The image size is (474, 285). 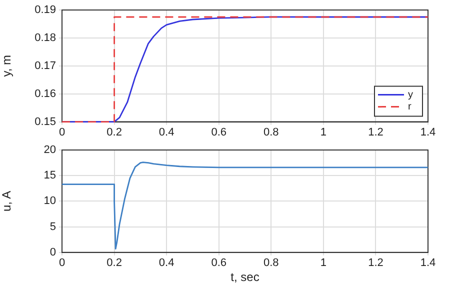 What do you see at coordinates (410, 95) in the screenshot?
I see `legend-label: y` at bounding box center [410, 95].